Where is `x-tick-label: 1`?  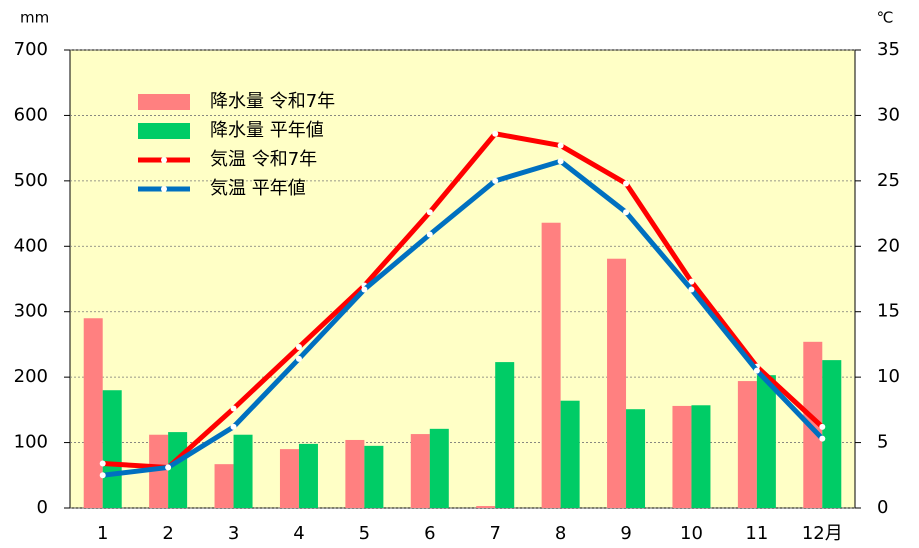
x-tick-label: 1 is located at coordinates (102, 533).